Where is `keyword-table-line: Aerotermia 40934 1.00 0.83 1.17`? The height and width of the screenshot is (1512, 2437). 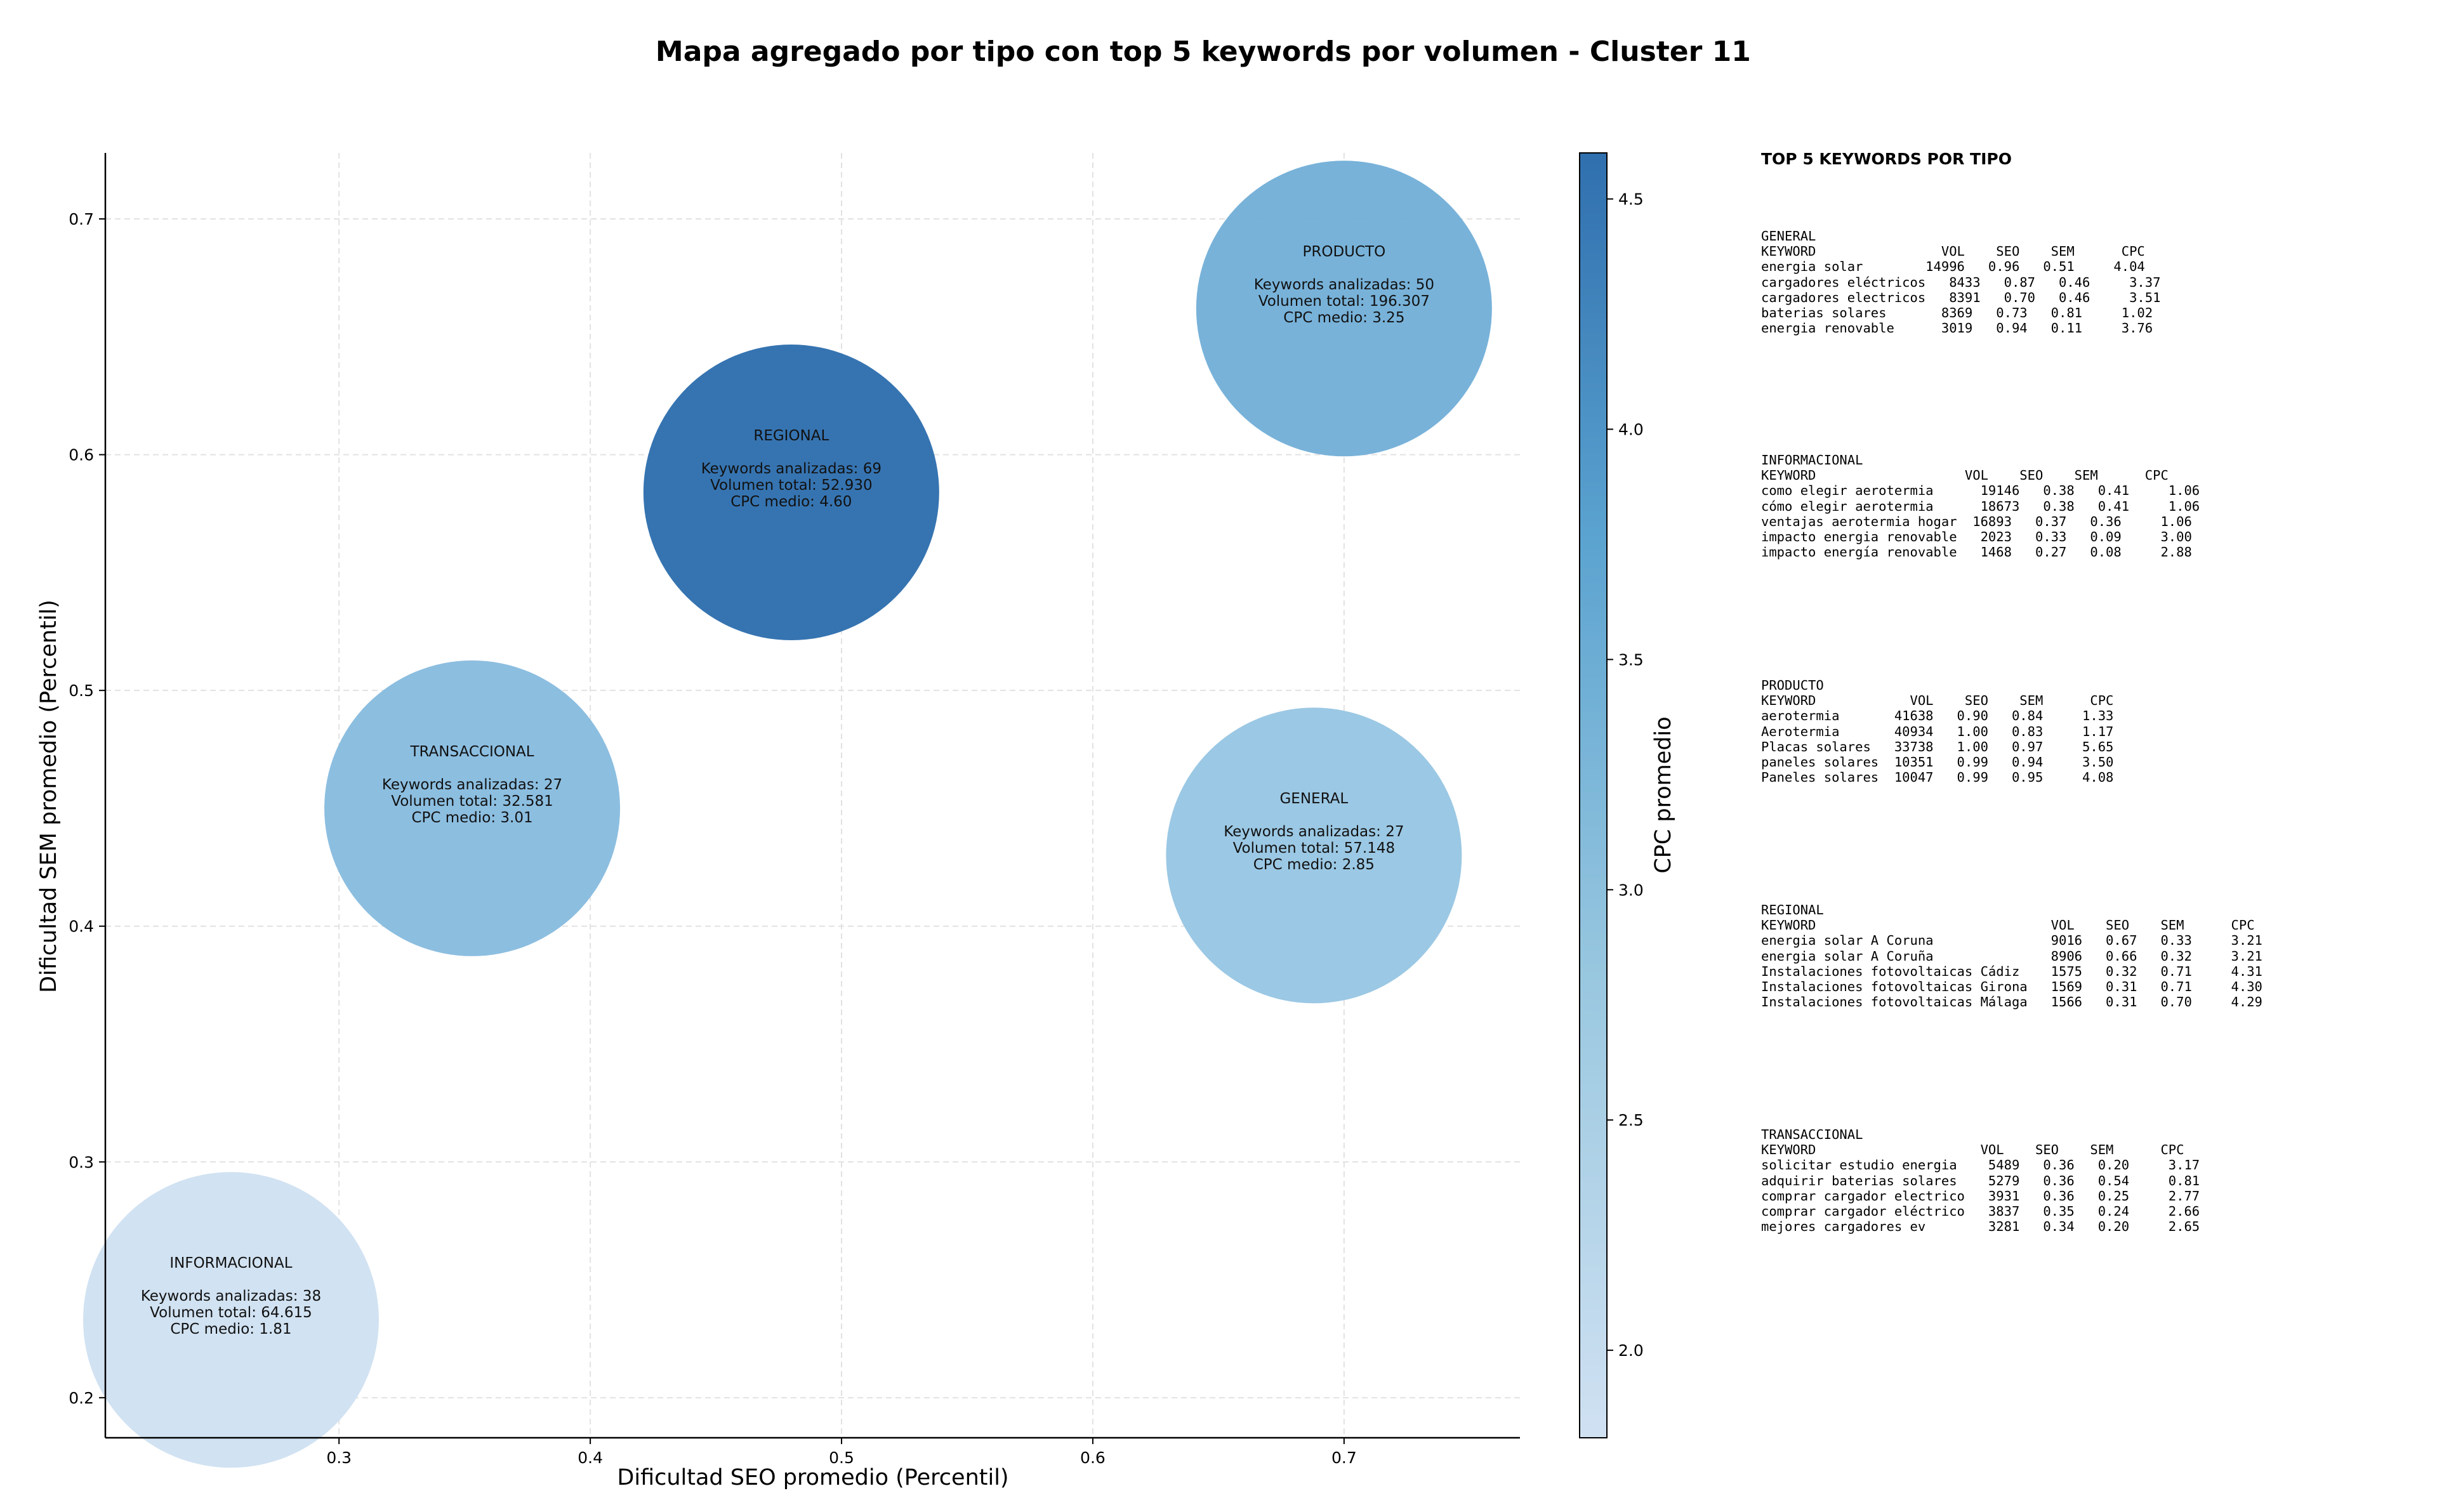 keyword-table-line: Aerotermia 40934 1.00 0.83 1.17 is located at coordinates (1937, 731).